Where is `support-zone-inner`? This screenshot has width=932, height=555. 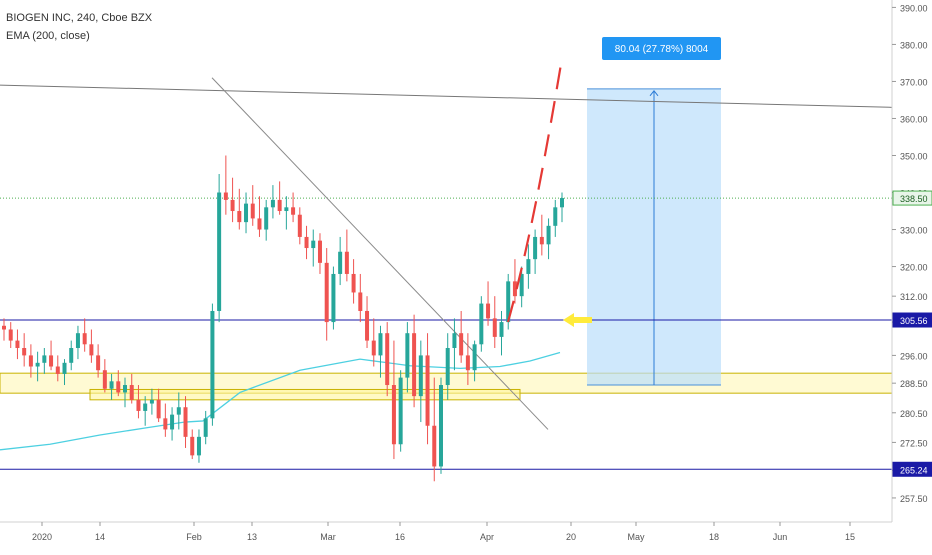 support-zone-inner is located at coordinates (305, 394).